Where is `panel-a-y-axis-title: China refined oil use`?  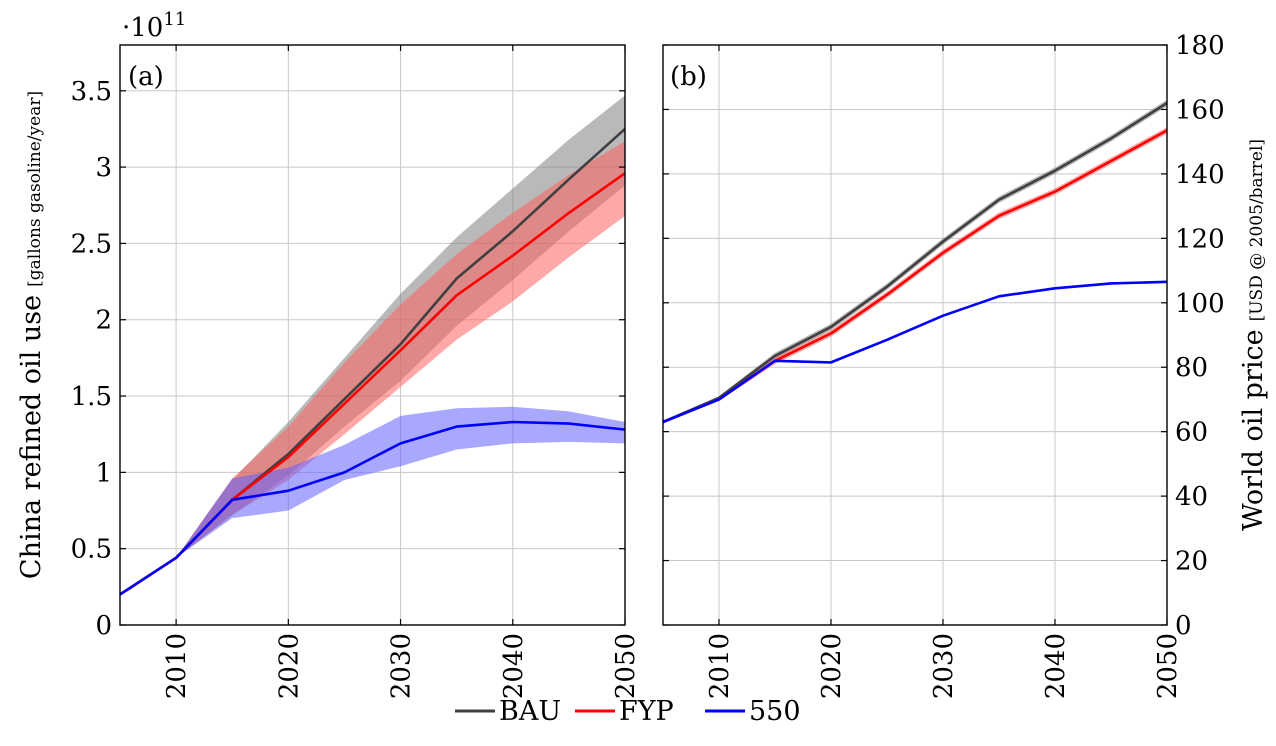 panel-a-y-axis-title: China refined oil use is located at coordinates (31, 437).